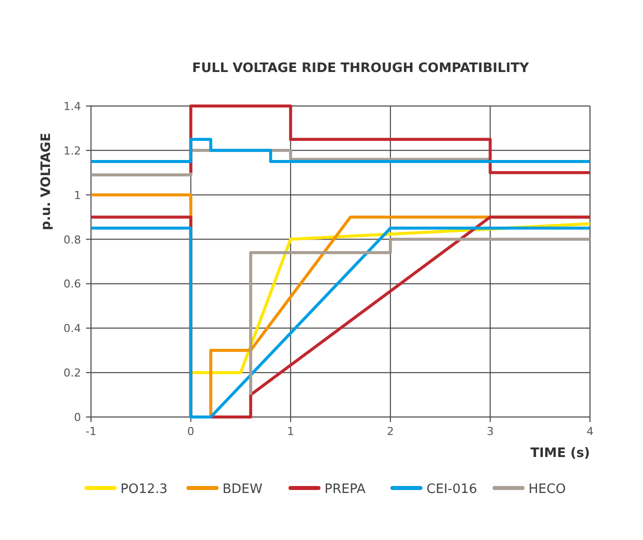 This screenshot has width=643, height=540. What do you see at coordinates (46, 181) in the screenshot?
I see `y-axis-title: p.u. VOLTAGE` at bounding box center [46, 181].